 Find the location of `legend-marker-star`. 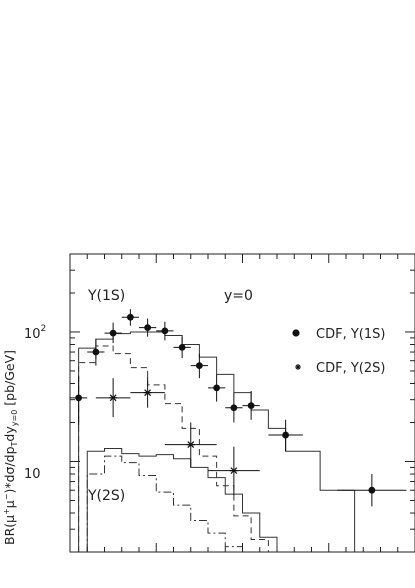

legend-marker-star is located at coordinates (298, 367).